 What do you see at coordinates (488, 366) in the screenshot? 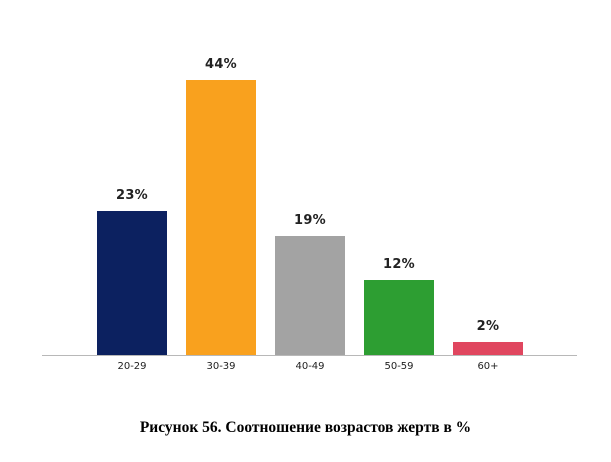
I see `category-label-60-plus: 60+` at bounding box center [488, 366].